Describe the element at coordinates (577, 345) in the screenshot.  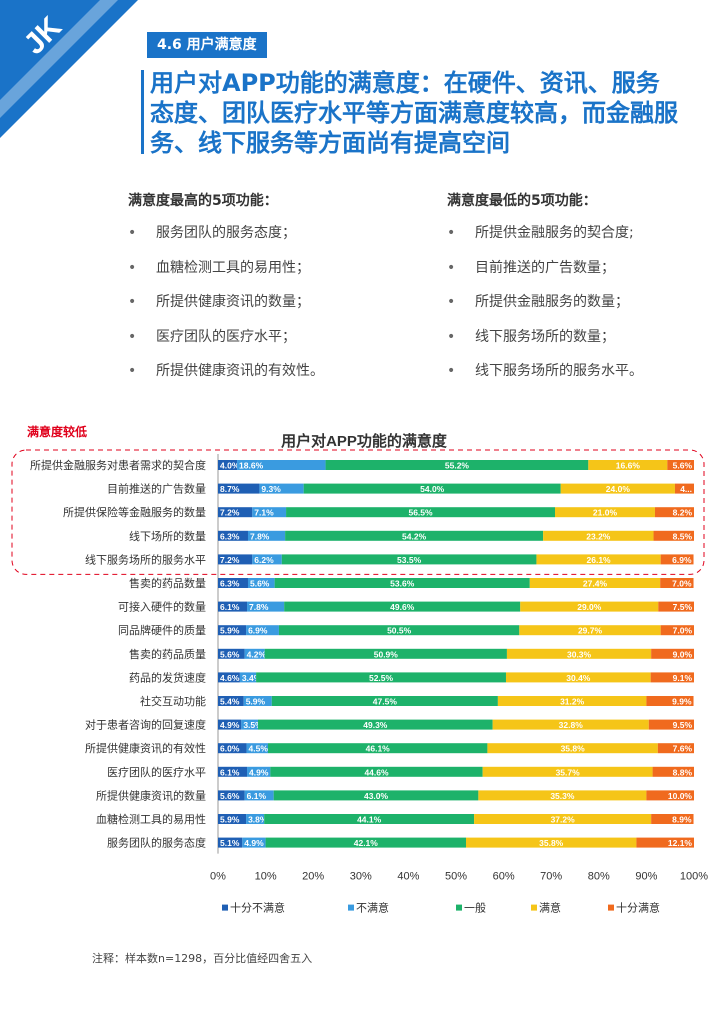
I see `list-item: 线下服务场所的数量；` at that location.